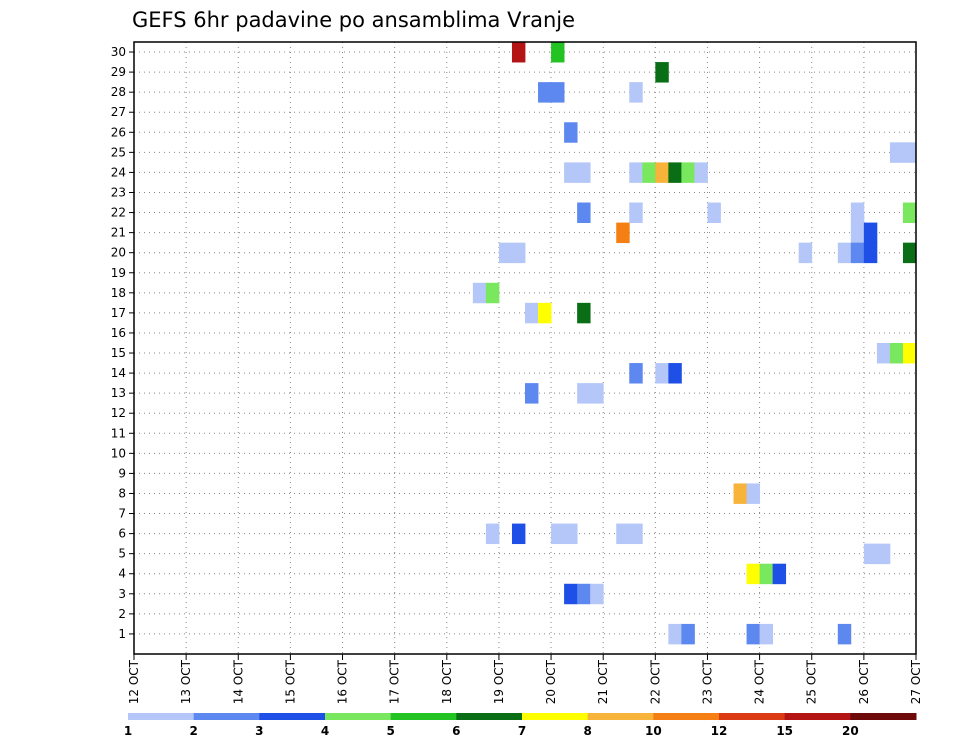  What do you see at coordinates (238, 681) in the screenshot?
I see `x-tick-label: 14 OCT` at bounding box center [238, 681].